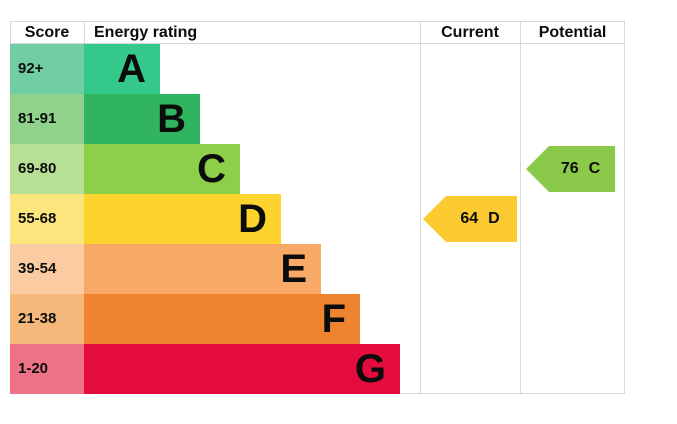  I want to click on header-current: Current, so click(470, 32).